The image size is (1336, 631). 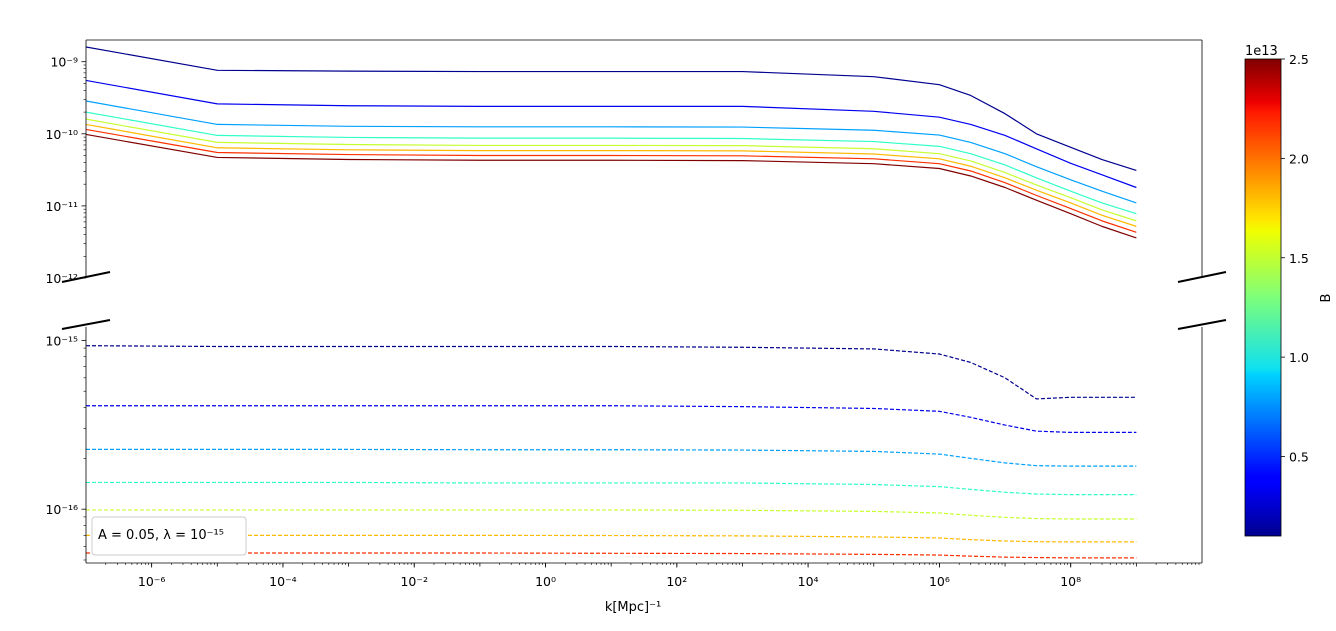 I want to click on x-tick-label: 10⁴, so click(x=808, y=581).